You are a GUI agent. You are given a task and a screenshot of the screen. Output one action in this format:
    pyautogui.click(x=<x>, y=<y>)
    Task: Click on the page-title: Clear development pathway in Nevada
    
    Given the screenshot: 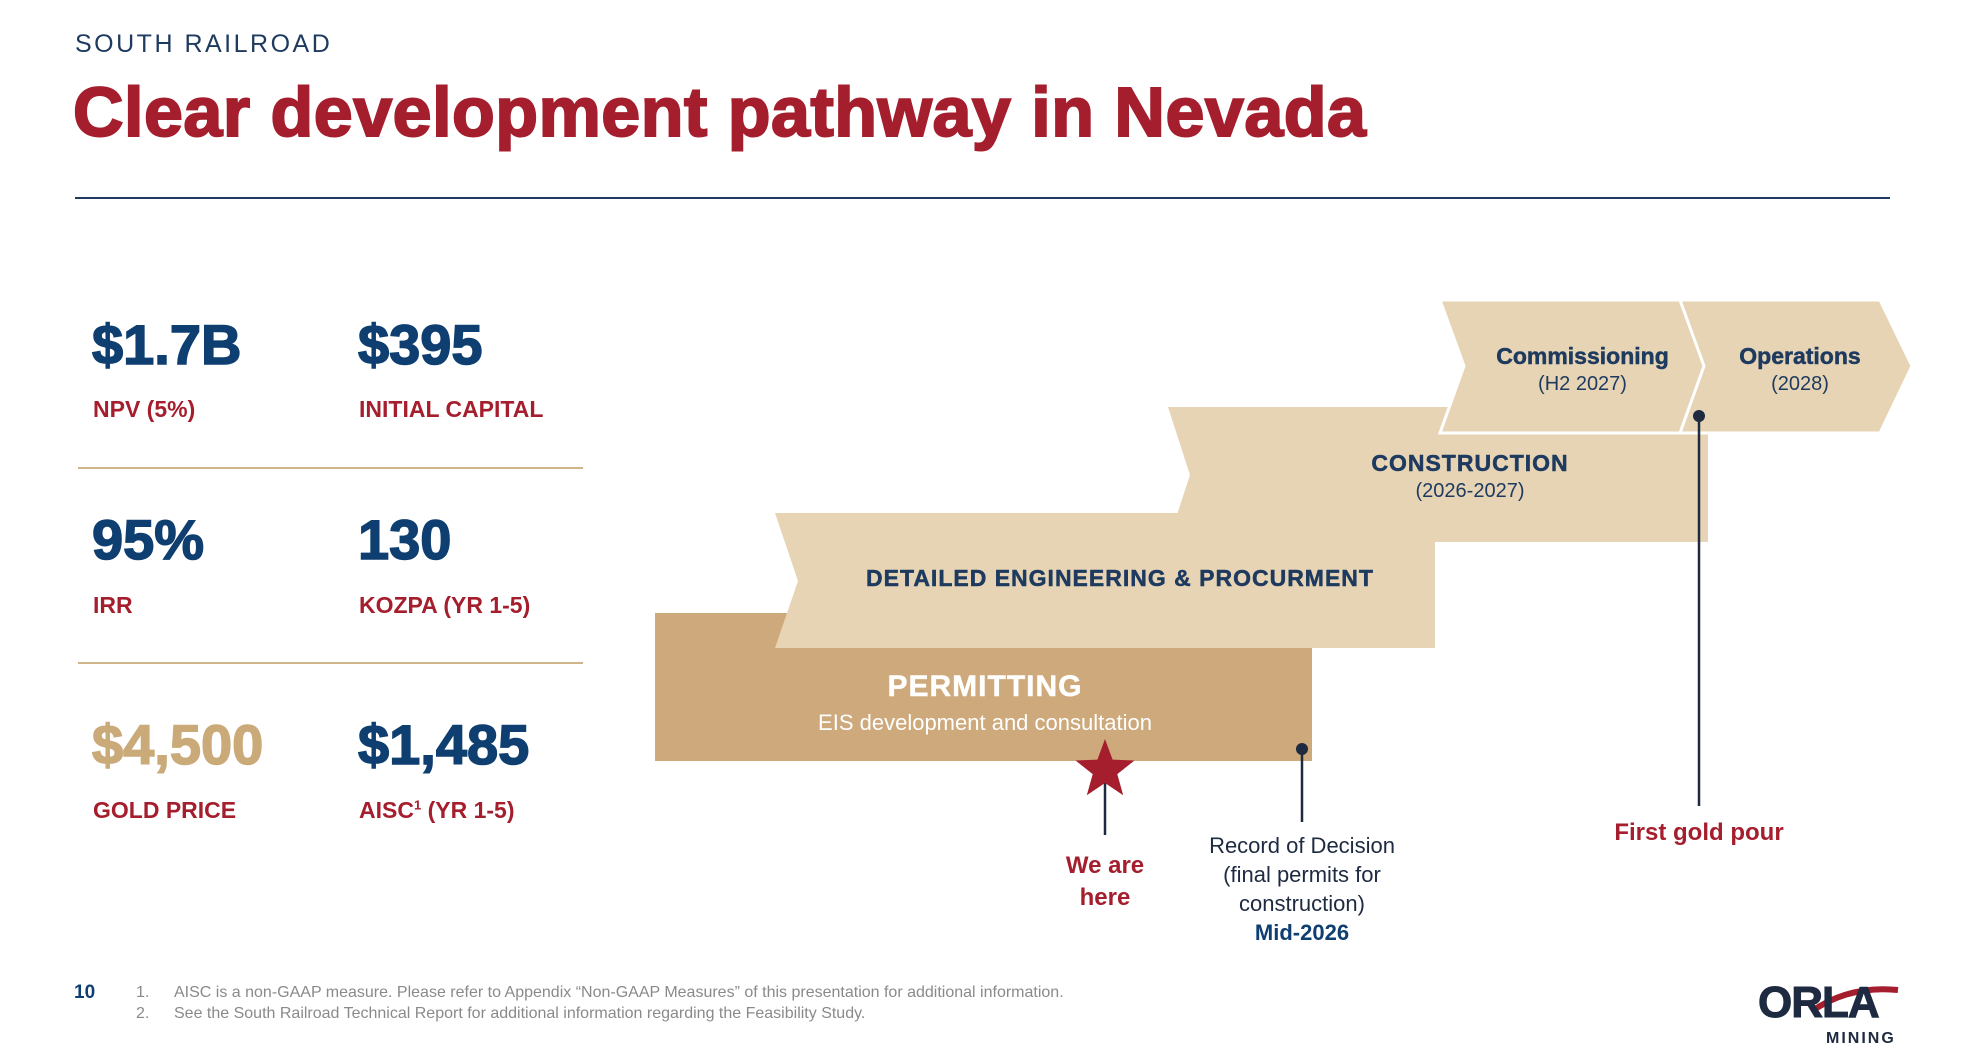 What is the action you would take?
    pyautogui.click(x=719, y=112)
    